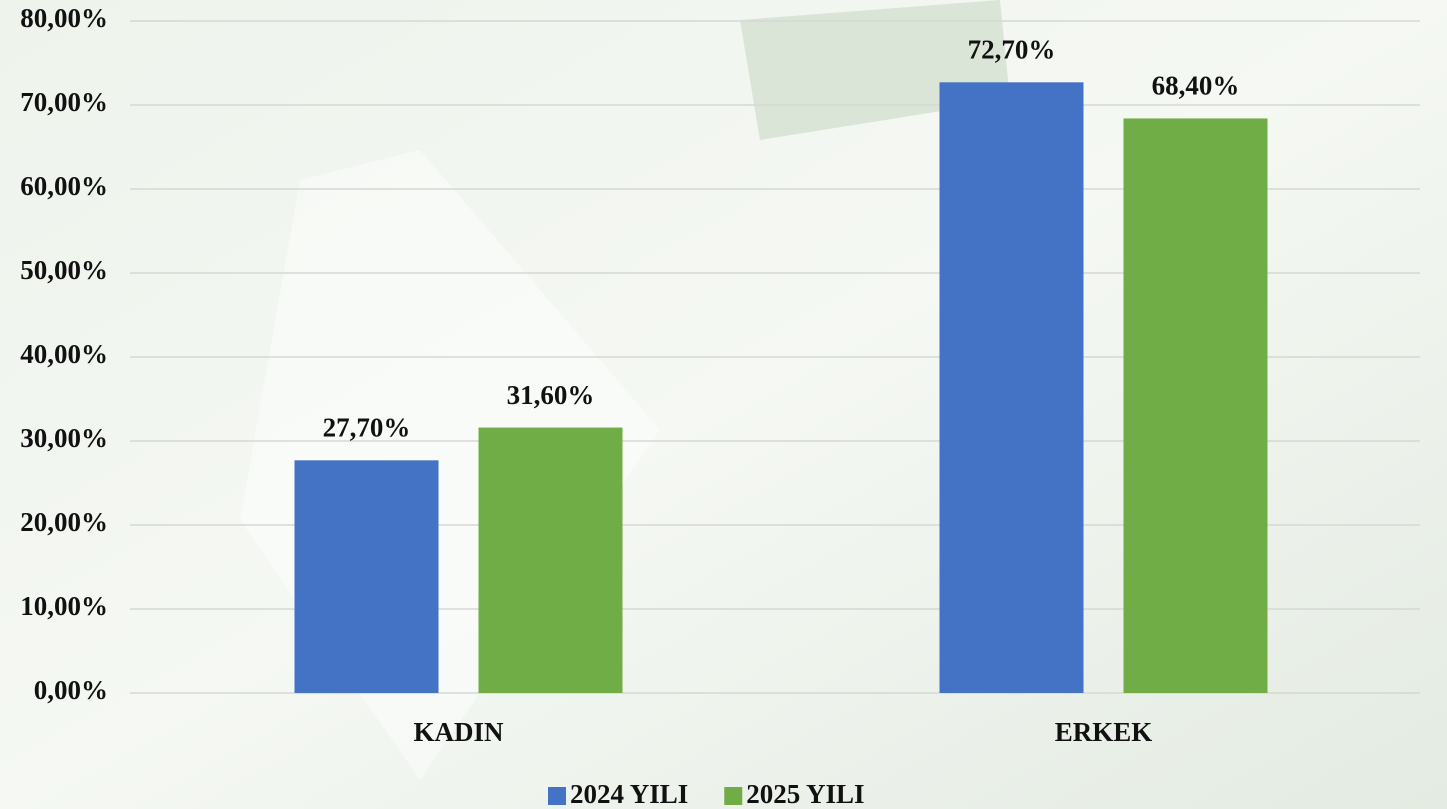  I want to click on y-tick-label: 80,00%, so click(64, 18).